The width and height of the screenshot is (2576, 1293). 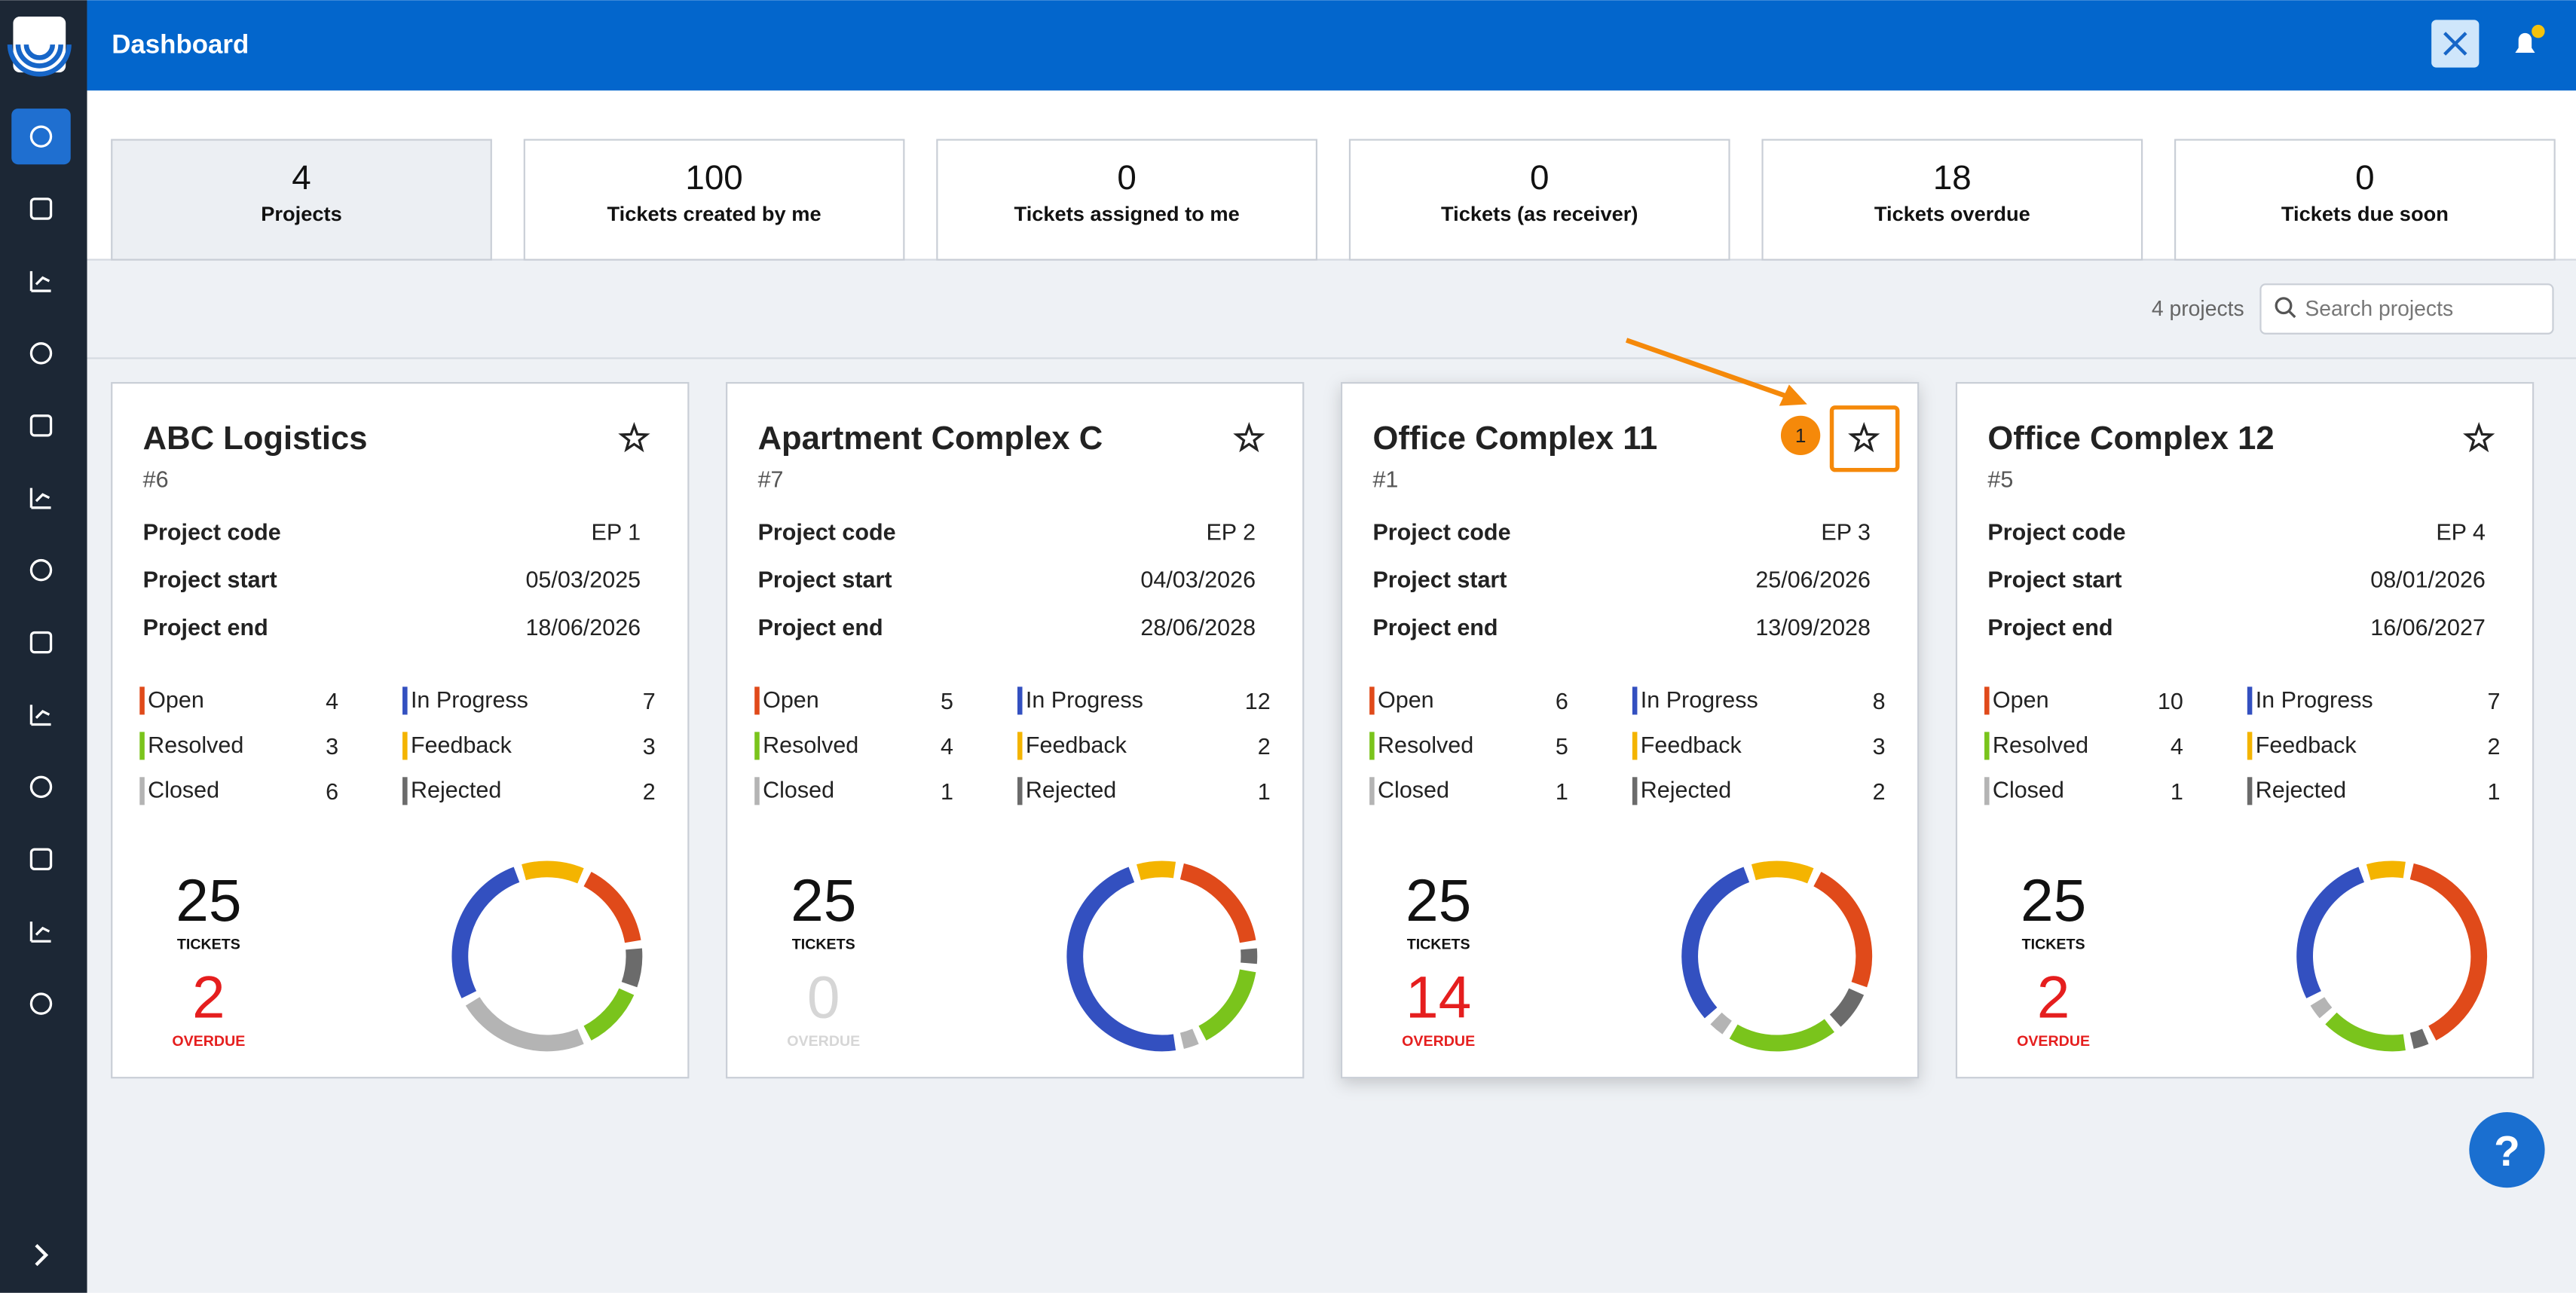 What do you see at coordinates (301, 213) in the screenshot?
I see `stat-label: Projects` at bounding box center [301, 213].